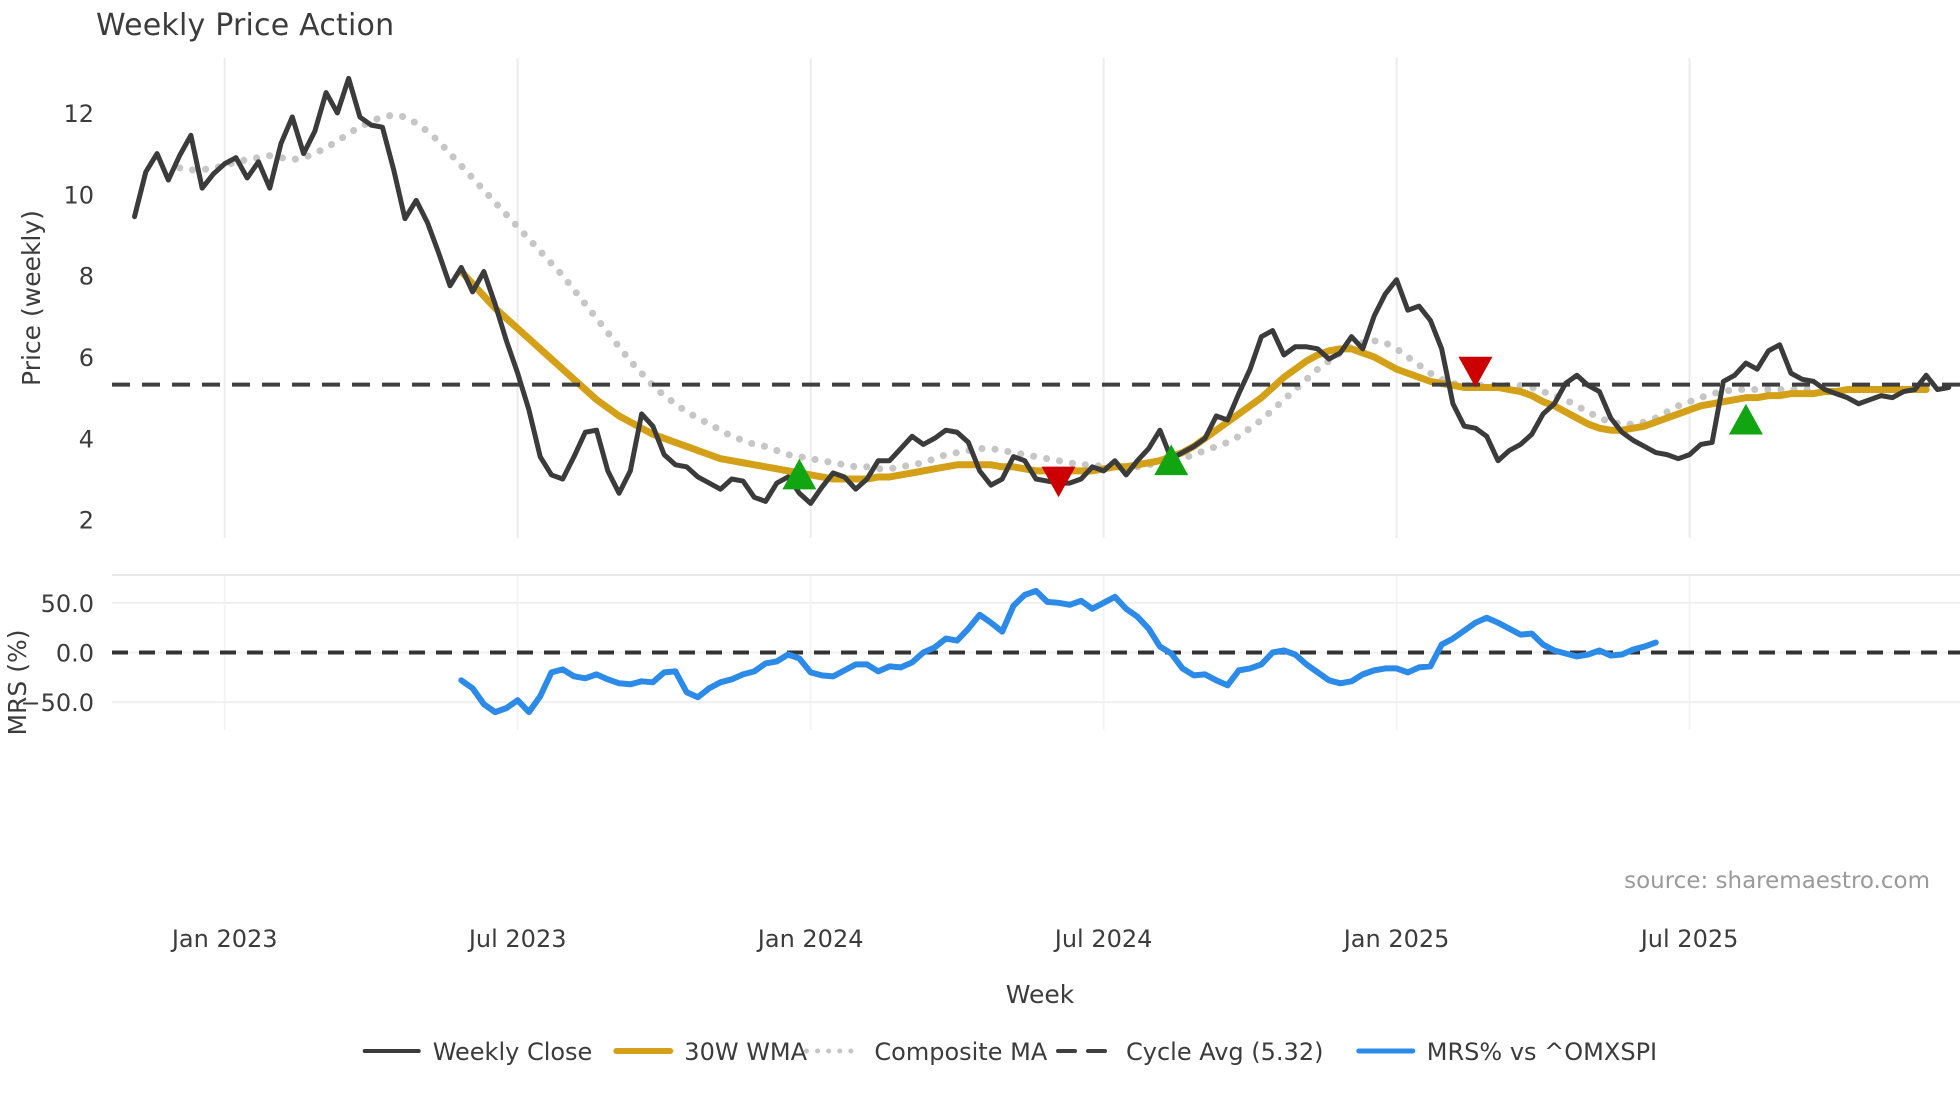 The width and height of the screenshot is (1960, 1102). Describe the element at coordinates (245, 25) in the screenshot. I see `page-title: Weekly Price Action` at that location.